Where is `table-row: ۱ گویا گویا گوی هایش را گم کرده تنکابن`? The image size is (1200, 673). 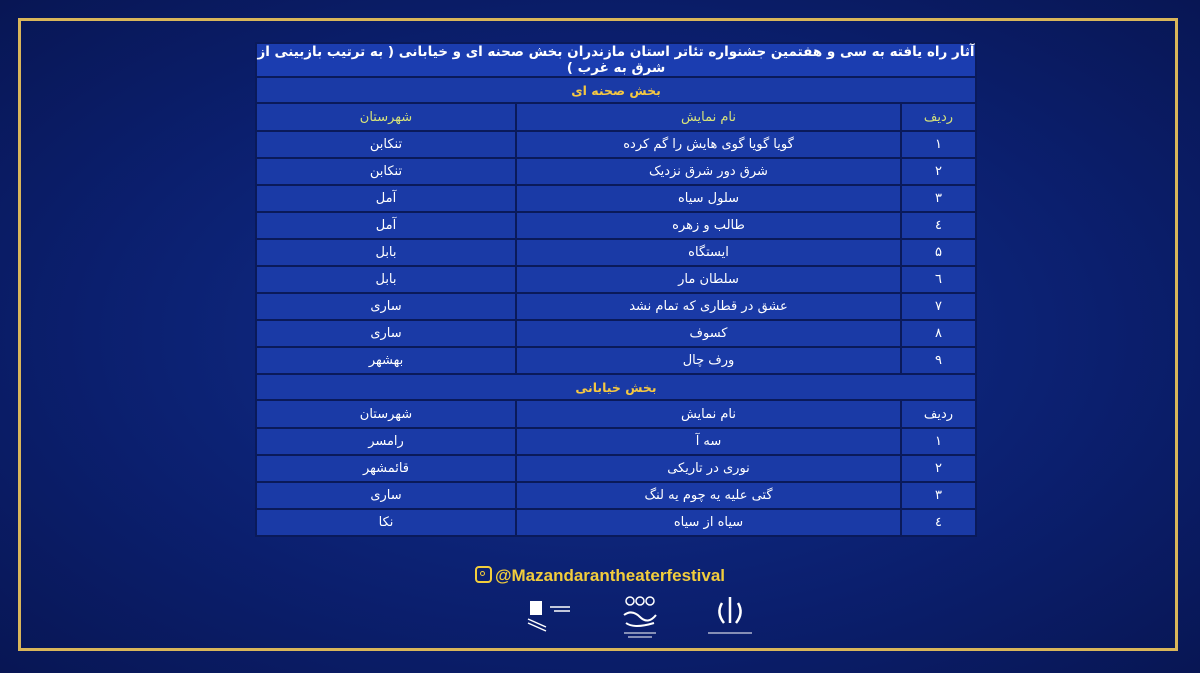
table-row: ۱ گویا گویا گوی هایش را گم کرده تنکابن is located at coordinates (616, 144).